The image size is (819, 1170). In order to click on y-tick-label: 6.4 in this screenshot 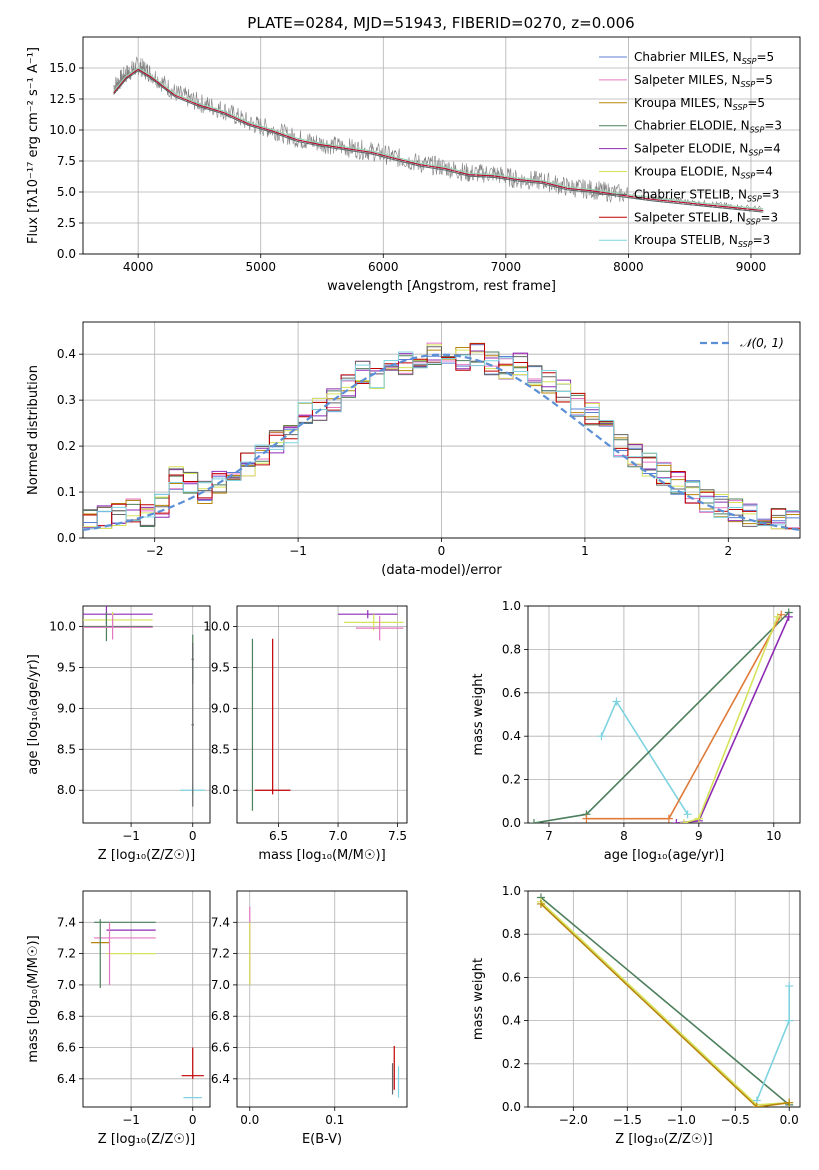, I will do `click(220, 1079)`.